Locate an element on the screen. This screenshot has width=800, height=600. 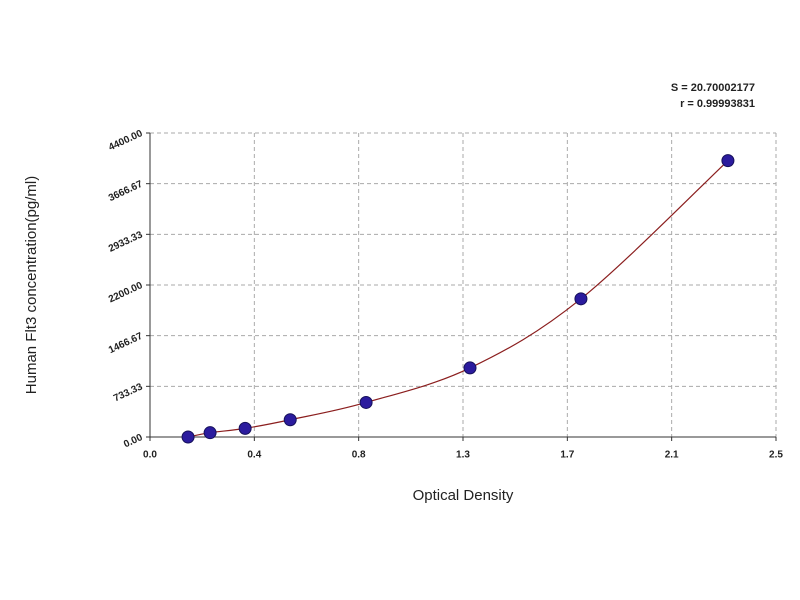
x-axis-label: Optical Density is located at coordinates (463, 495).